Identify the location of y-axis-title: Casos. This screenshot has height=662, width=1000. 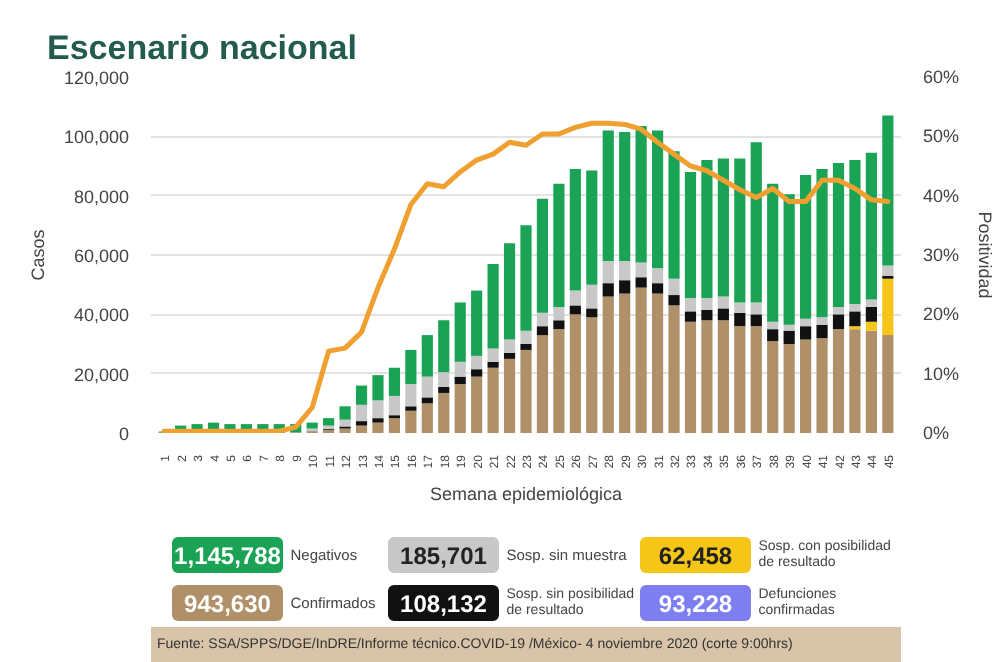
(37, 254).